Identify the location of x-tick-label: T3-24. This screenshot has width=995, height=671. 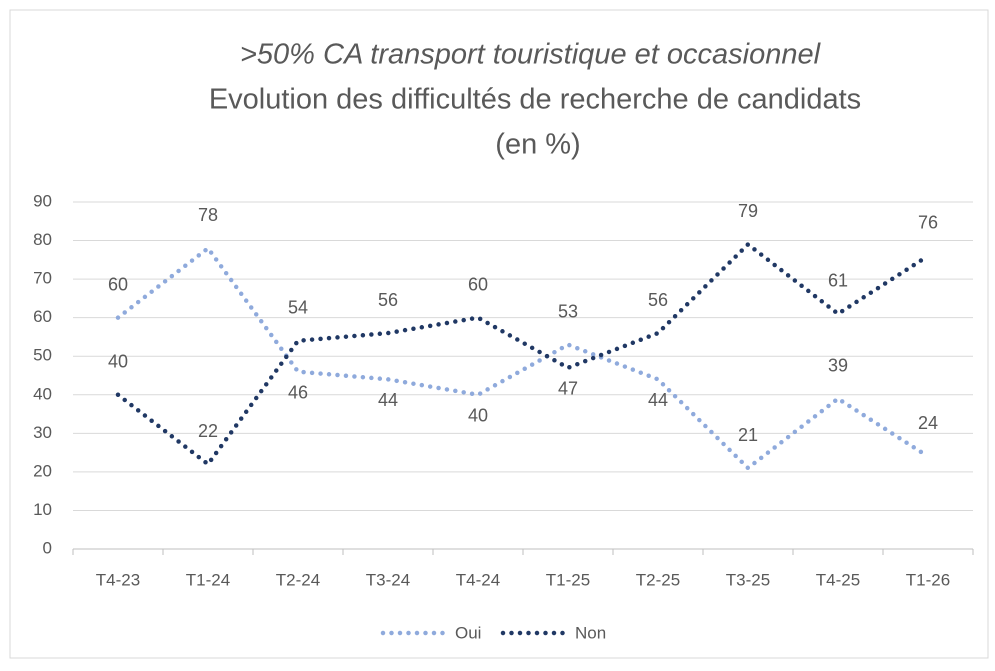
(388, 579).